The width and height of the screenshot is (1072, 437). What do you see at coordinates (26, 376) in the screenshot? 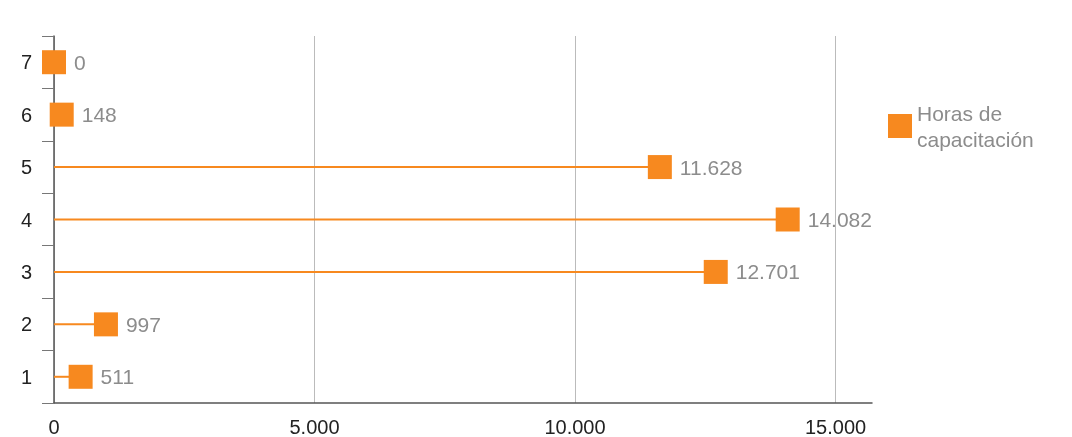
I see `y-tick-label: 1` at bounding box center [26, 376].